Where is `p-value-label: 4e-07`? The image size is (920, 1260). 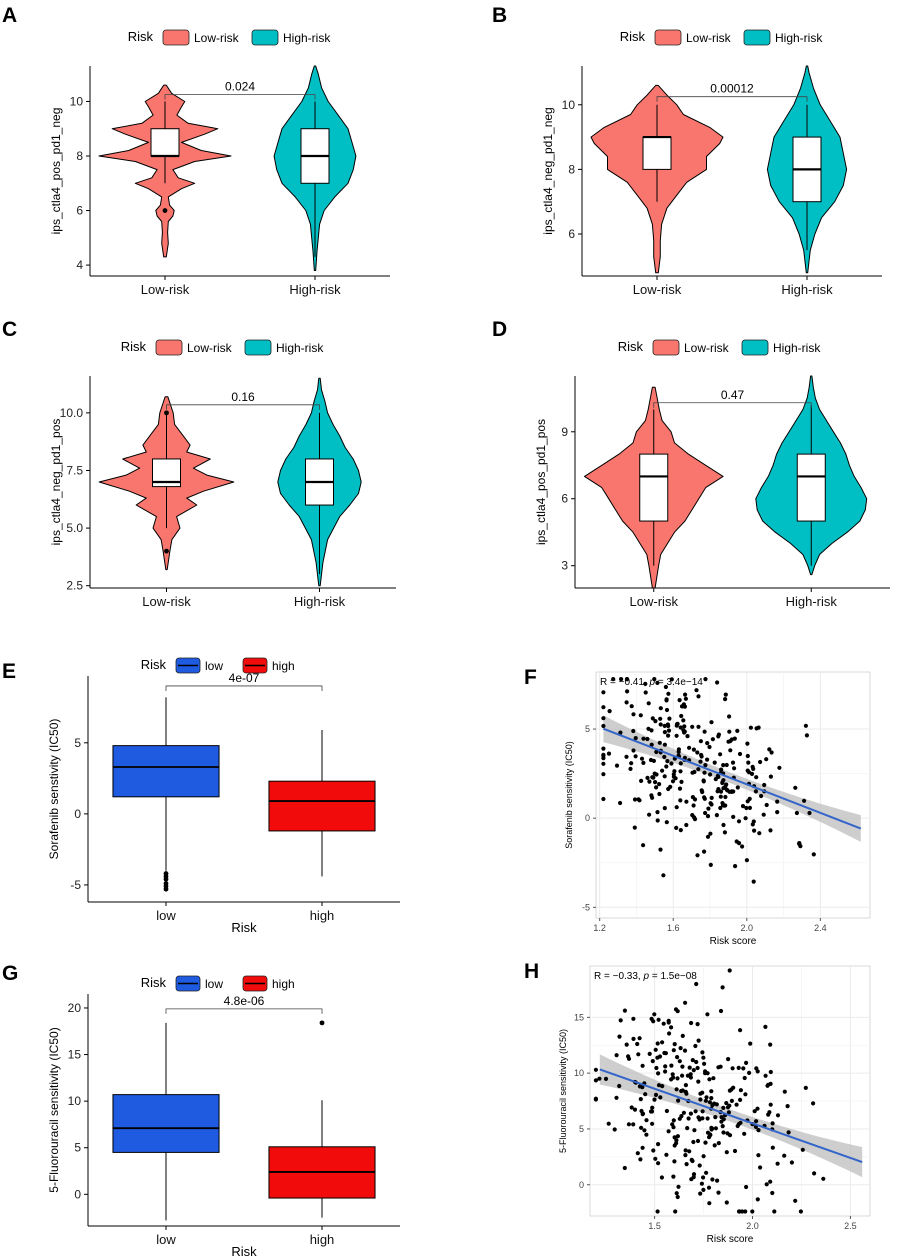 p-value-label: 4e-07 is located at coordinates (244, 678).